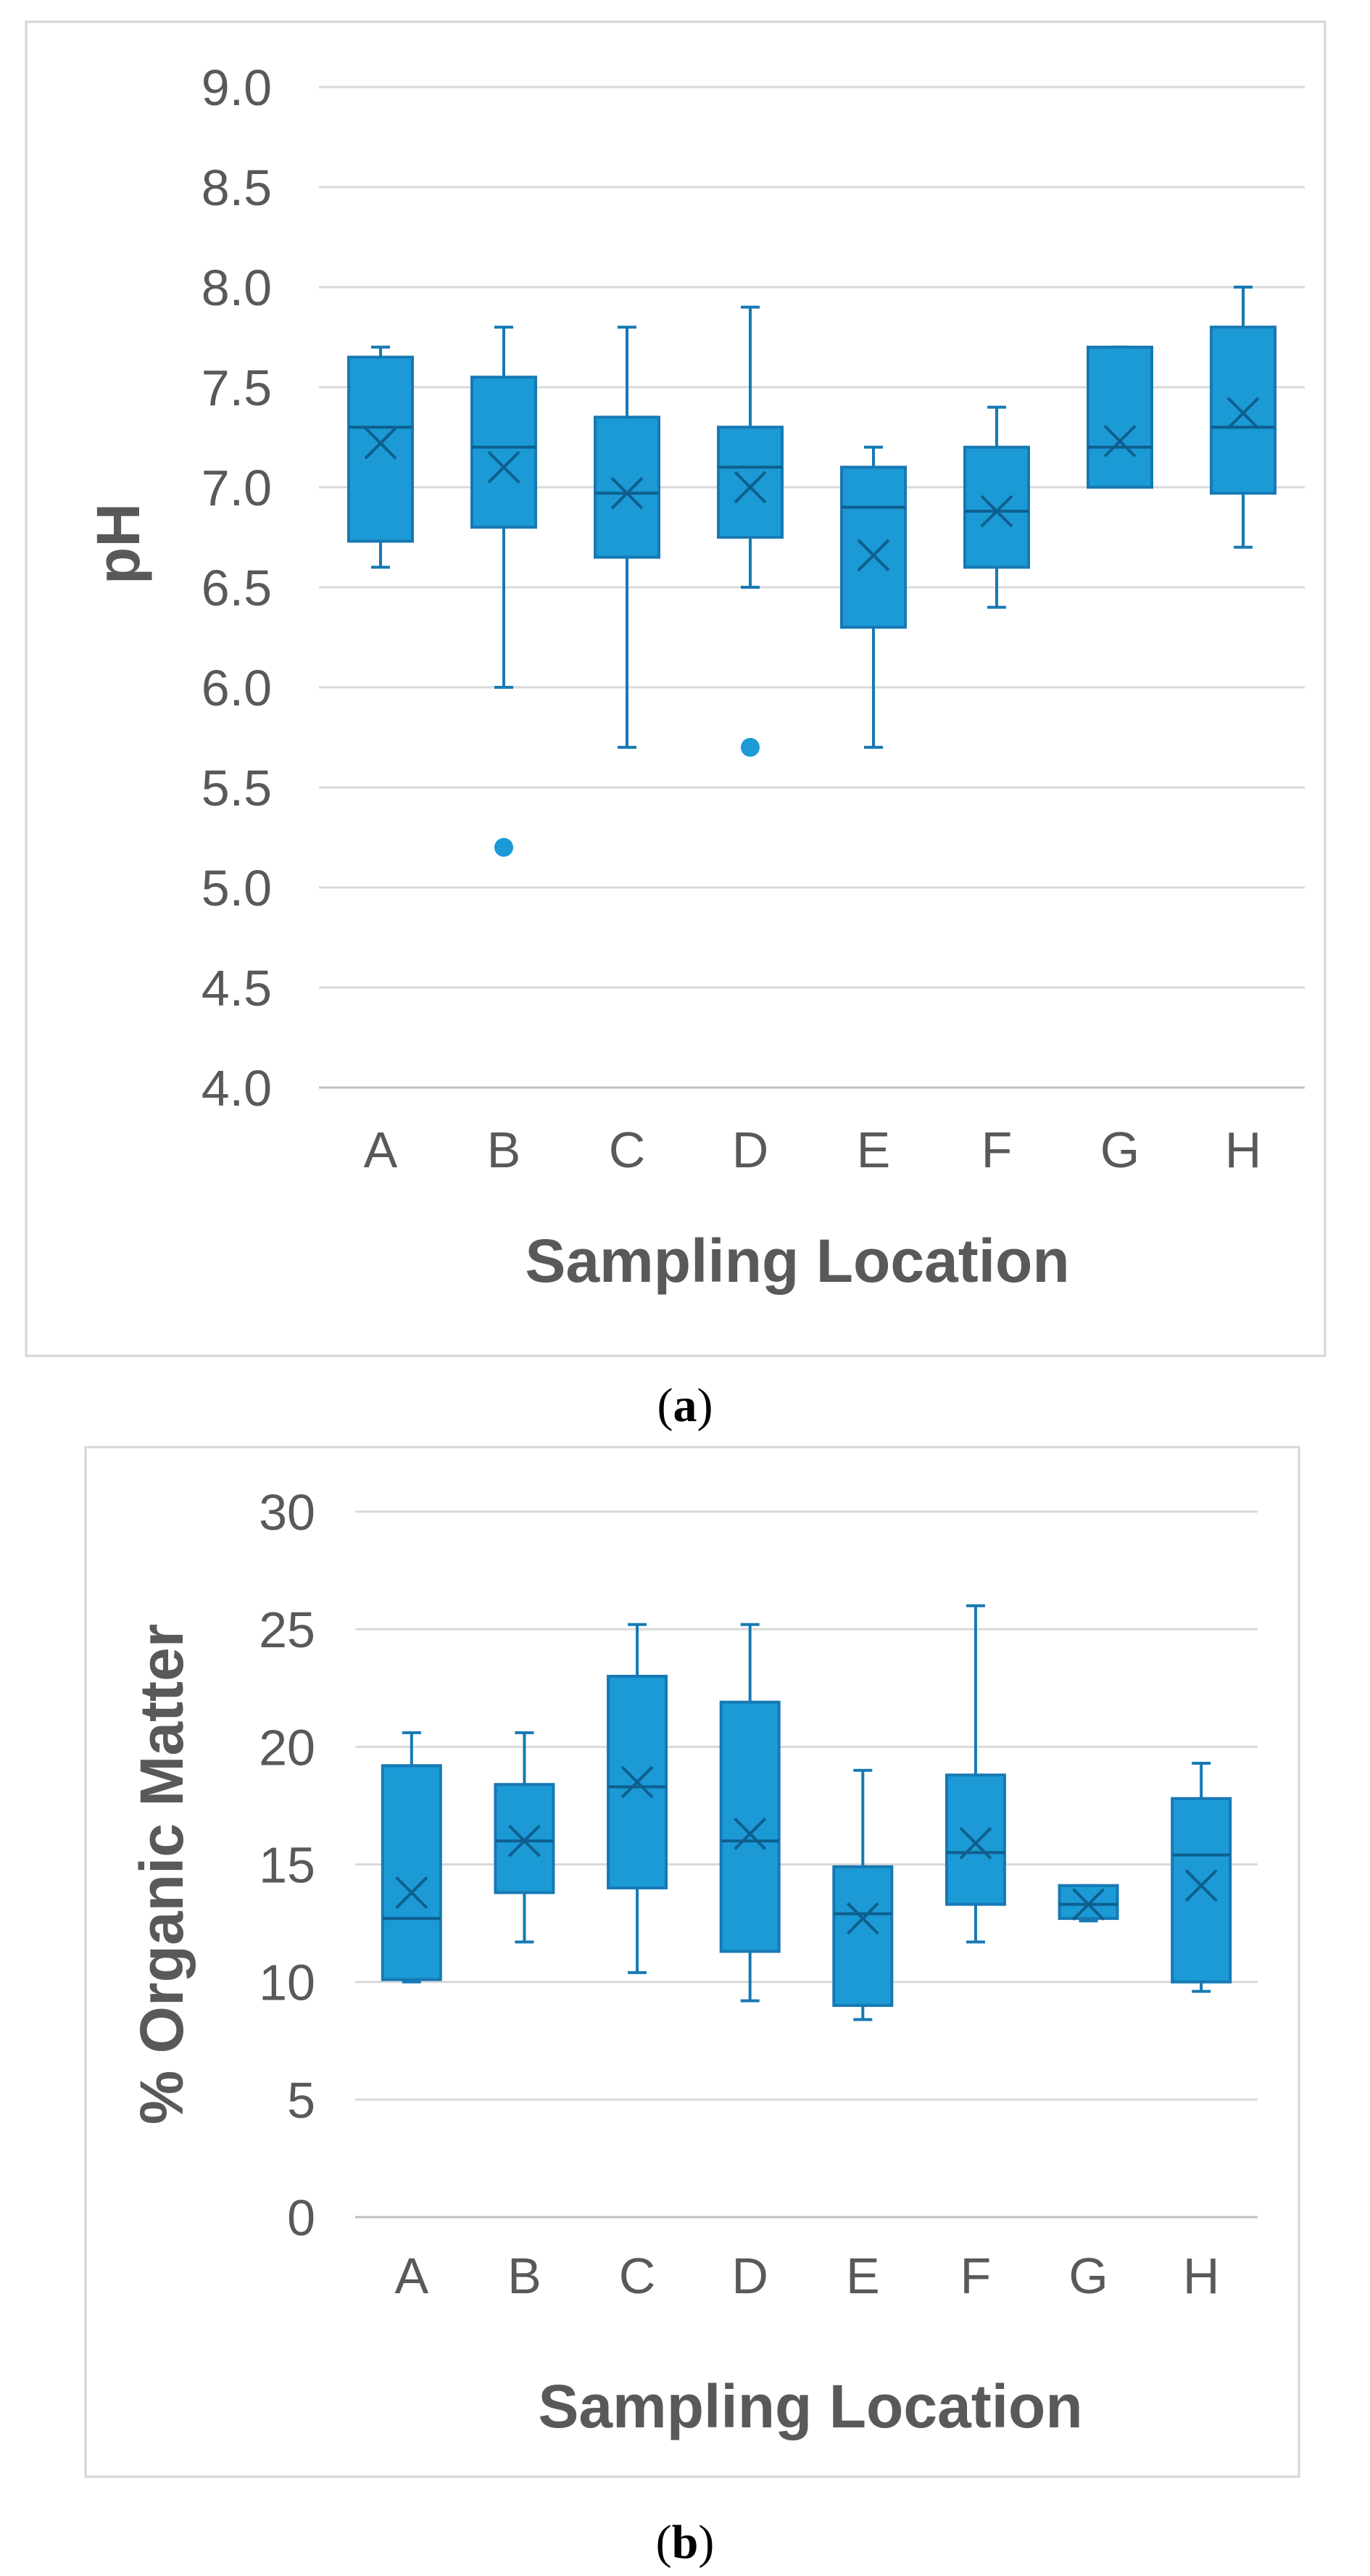  Describe the element at coordinates (237, 1088) in the screenshot. I see `y-tick-label: 4.0` at that location.